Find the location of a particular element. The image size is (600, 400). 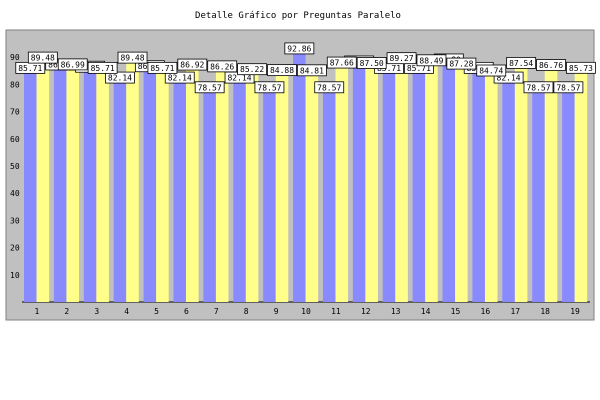

y-axis-ticks: 10 20 30 40 50 60 70 80 90 is located at coordinates (15, 166).